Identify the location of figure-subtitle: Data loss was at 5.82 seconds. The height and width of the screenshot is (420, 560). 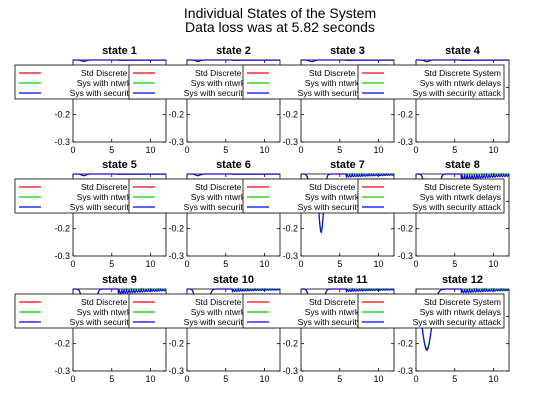
(280, 27).